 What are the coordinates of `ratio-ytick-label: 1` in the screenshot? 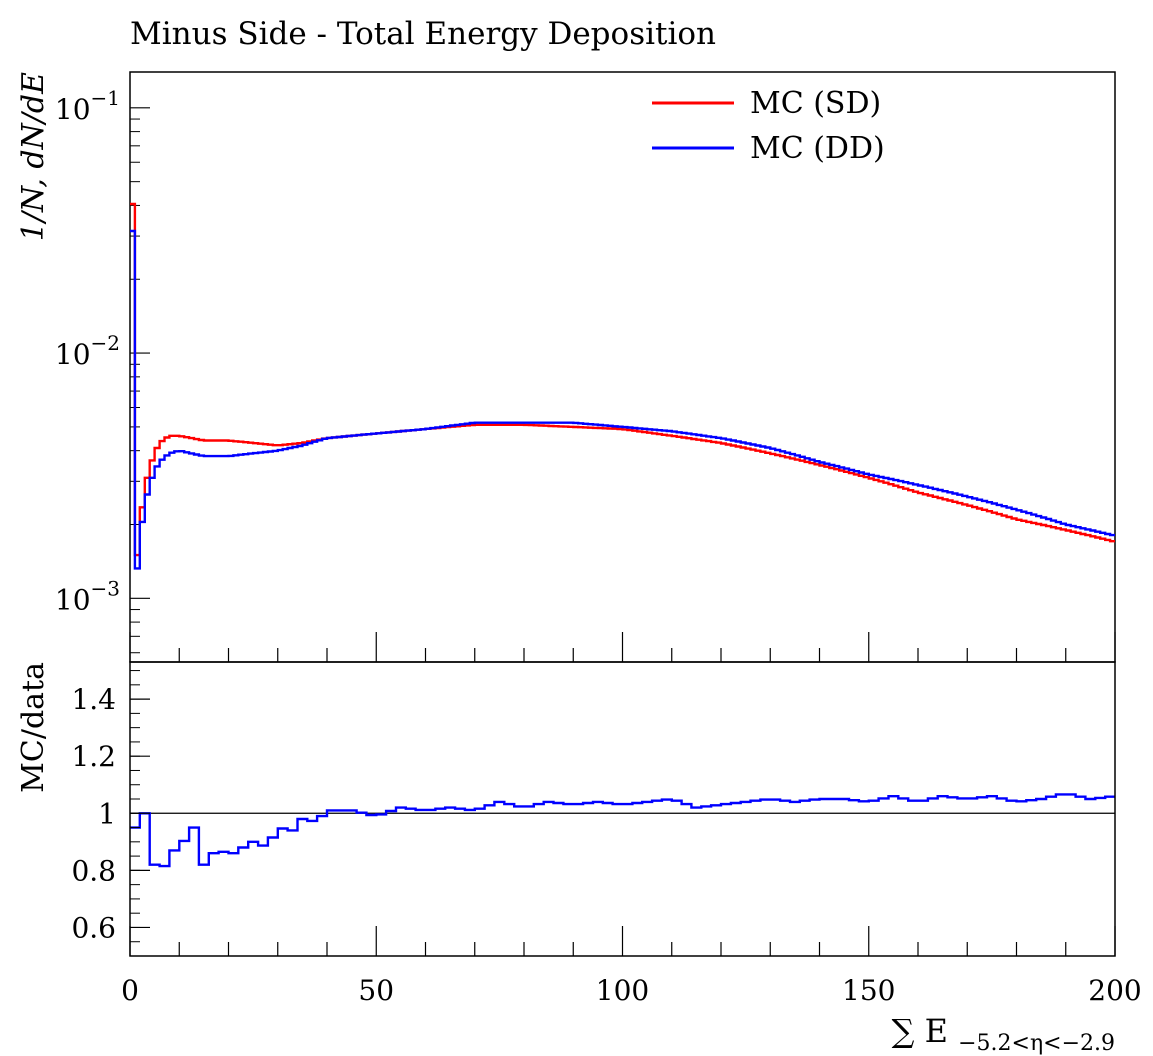 It's located at (107, 813).